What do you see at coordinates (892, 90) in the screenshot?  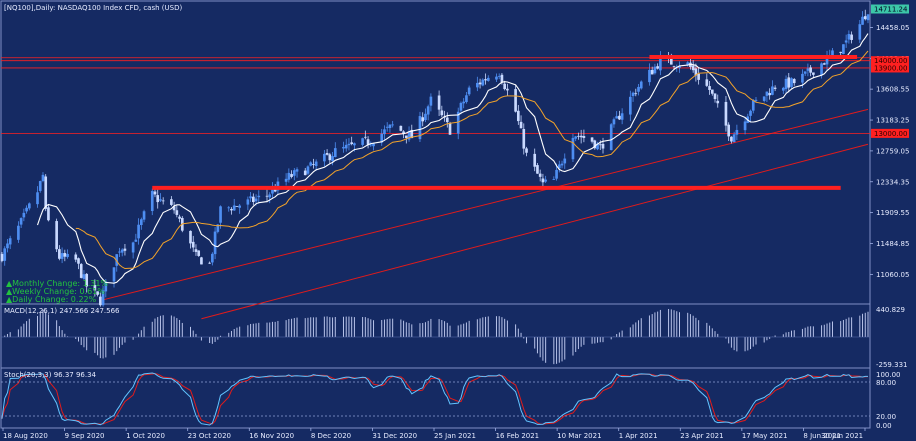 I see `price-tick-label: 13608.55` at bounding box center [892, 90].